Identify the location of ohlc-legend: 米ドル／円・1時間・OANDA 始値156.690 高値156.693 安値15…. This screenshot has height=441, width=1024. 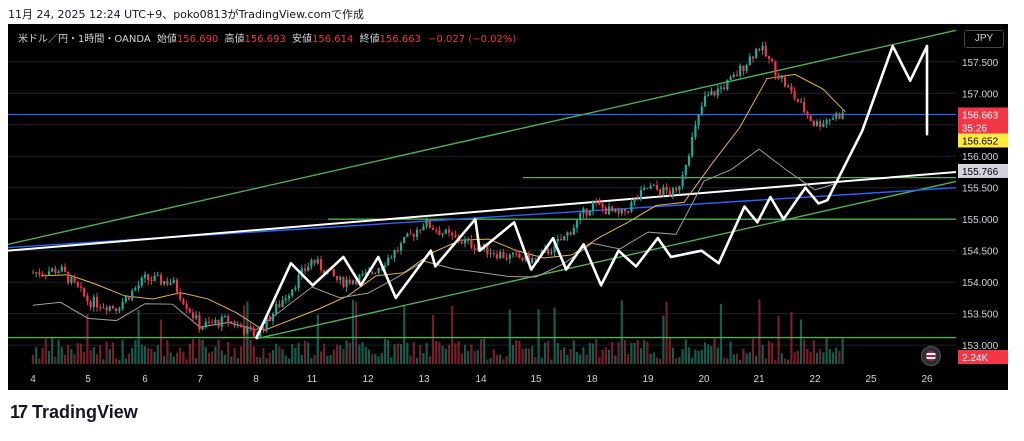
(267, 37).